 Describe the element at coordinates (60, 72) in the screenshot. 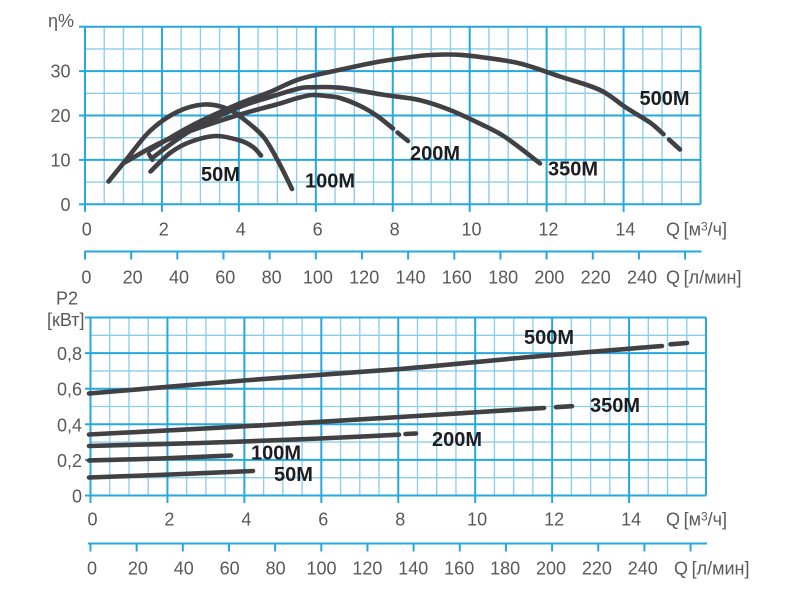

I see `svg-text: 30` at that location.